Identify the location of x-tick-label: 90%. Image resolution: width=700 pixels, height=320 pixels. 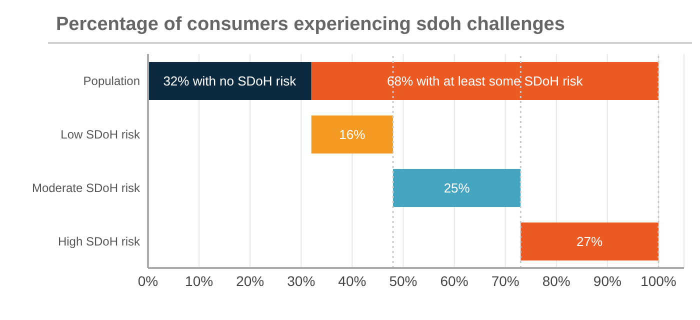
(607, 280).